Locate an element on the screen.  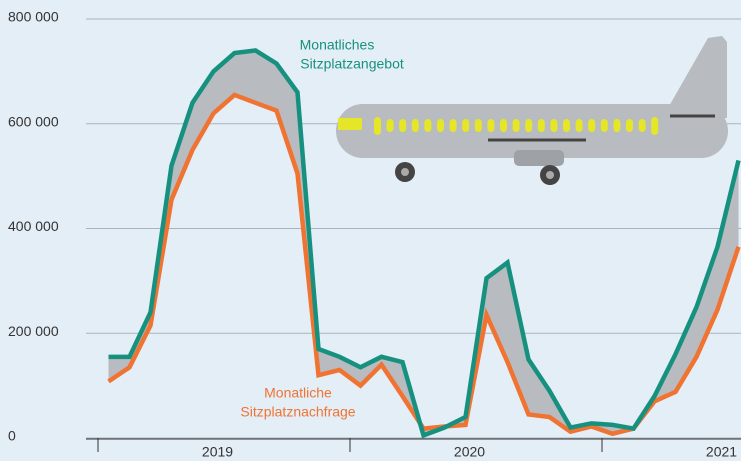
y-tick-label: 0 is located at coordinates (12, 436).